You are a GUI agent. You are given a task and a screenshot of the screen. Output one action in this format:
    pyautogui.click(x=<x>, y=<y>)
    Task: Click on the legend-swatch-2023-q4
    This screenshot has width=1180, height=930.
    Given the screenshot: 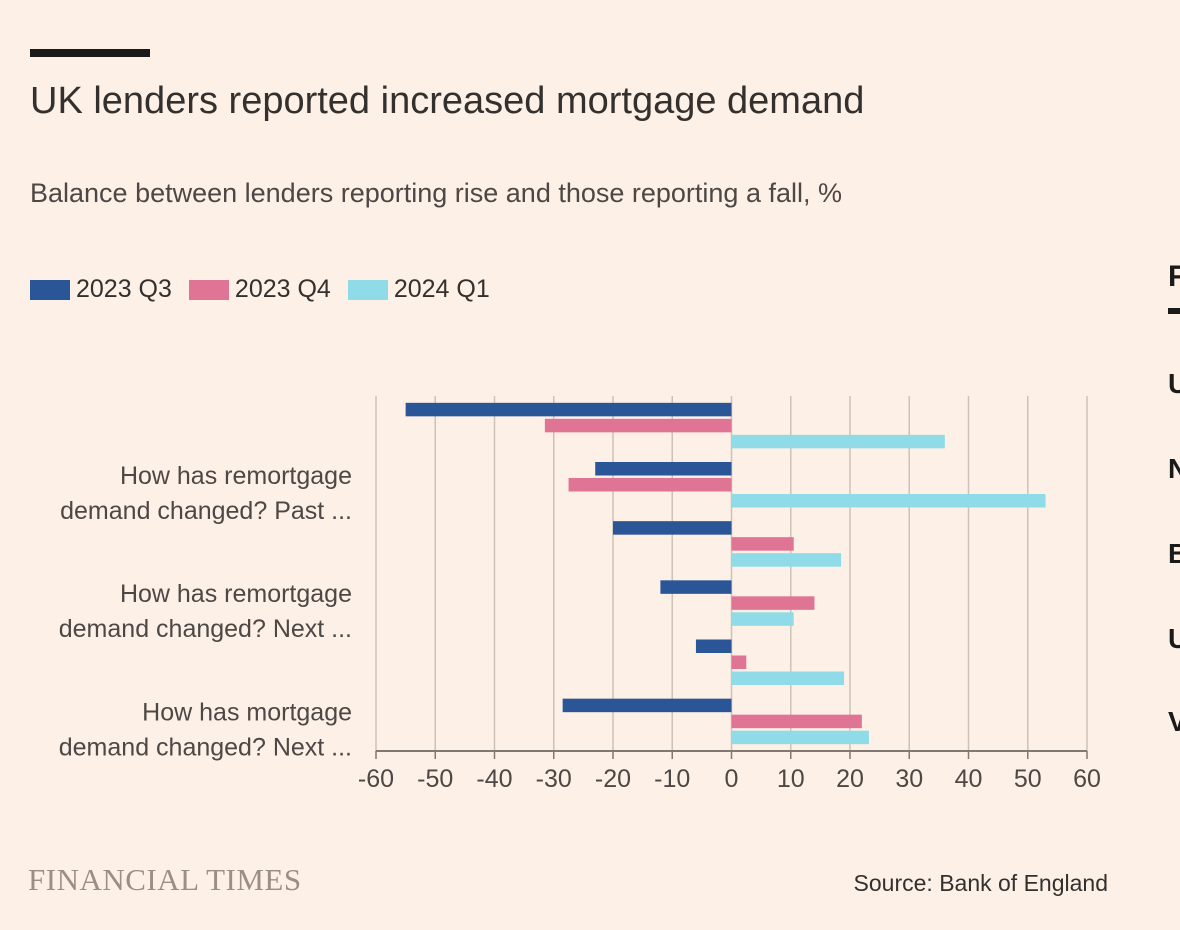 What is the action you would take?
    pyautogui.click(x=208, y=289)
    